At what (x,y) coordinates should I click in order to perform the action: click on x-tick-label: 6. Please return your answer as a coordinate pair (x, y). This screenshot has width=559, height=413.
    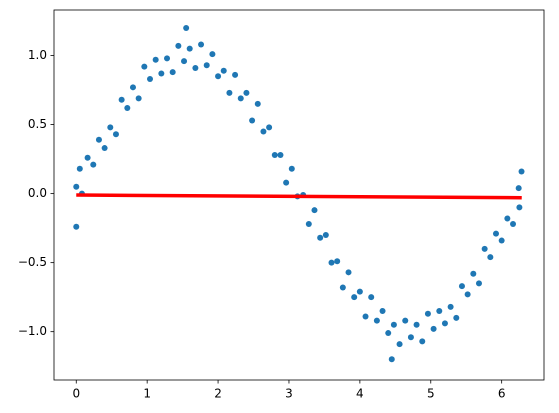
    Looking at the image, I should click on (502, 394).